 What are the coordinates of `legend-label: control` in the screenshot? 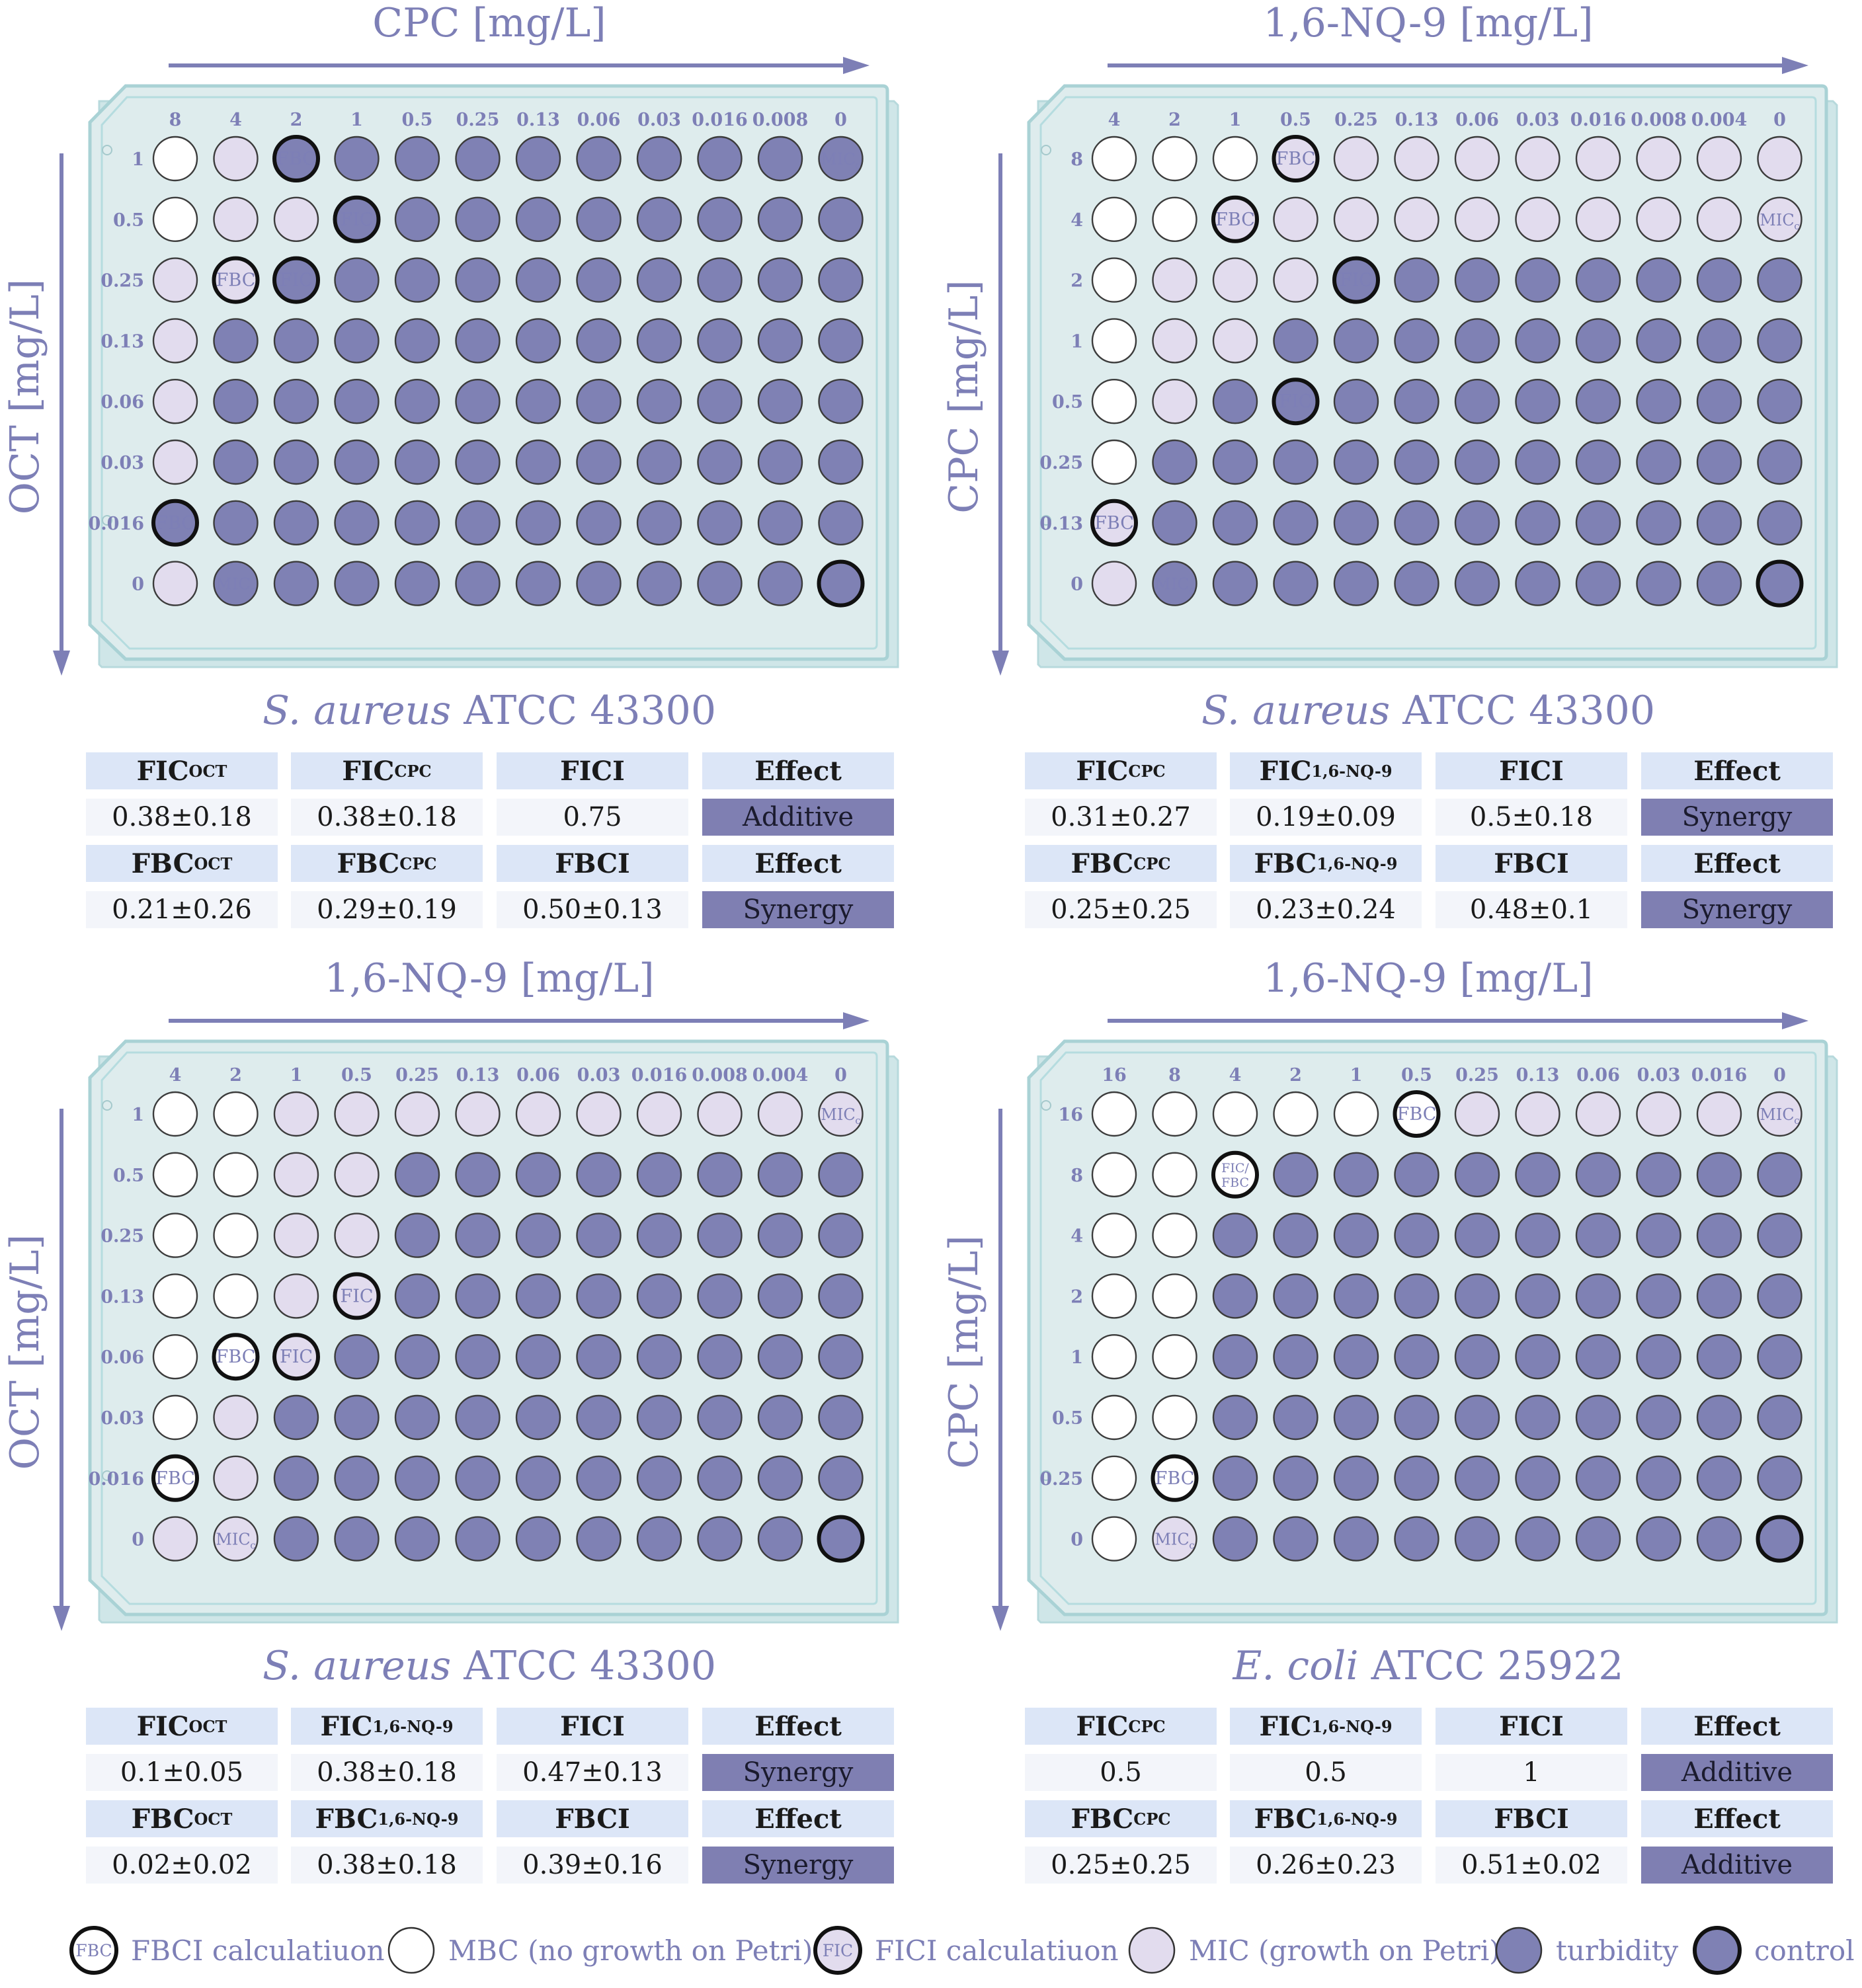 It's located at (1805, 1950).